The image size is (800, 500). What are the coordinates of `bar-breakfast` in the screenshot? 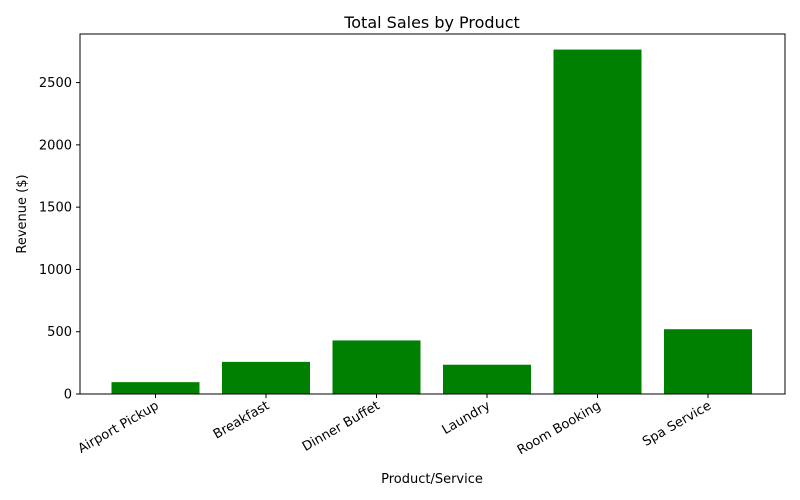 It's located at (266, 377).